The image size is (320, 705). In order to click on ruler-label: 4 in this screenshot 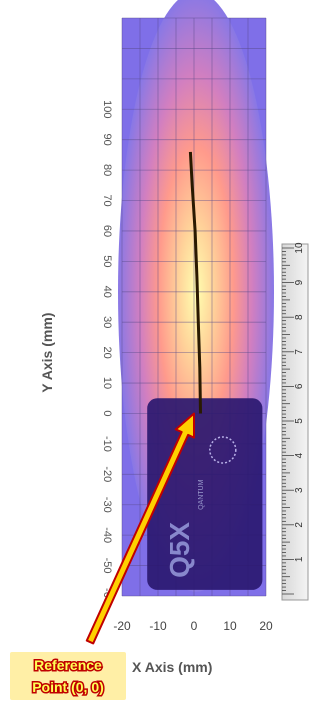, I will do `click(299, 455)`.